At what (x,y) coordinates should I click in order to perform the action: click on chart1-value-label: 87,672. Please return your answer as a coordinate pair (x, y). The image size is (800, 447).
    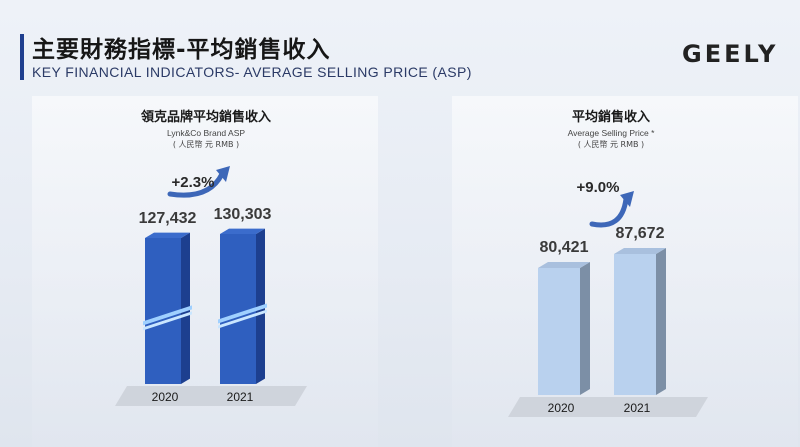
    Looking at the image, I should click on (640, 233).